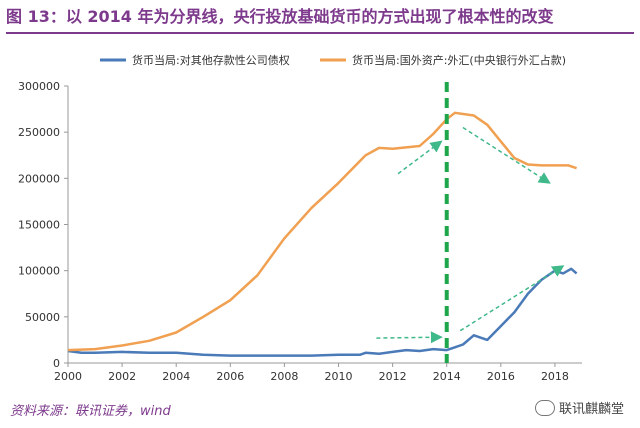 The image size is (640, 428). What do you see at coordinates (39, 178) in the screenshot?
I see `y-tick-label: 200000` at bounding box center [39, 178].